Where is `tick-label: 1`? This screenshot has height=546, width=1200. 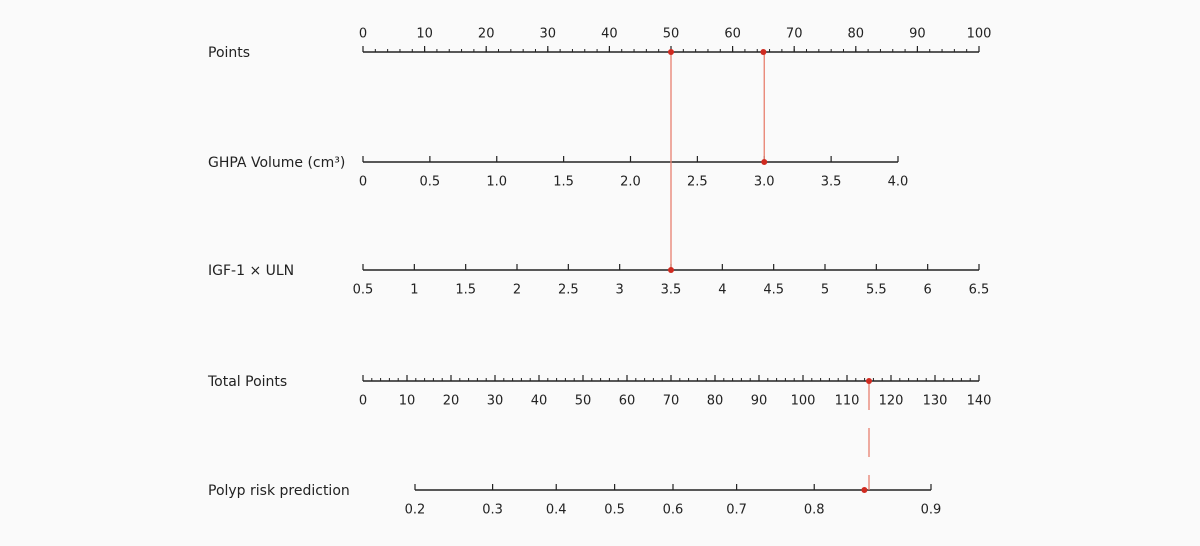 tick-label: 1 is located at coordinates (414, 290).